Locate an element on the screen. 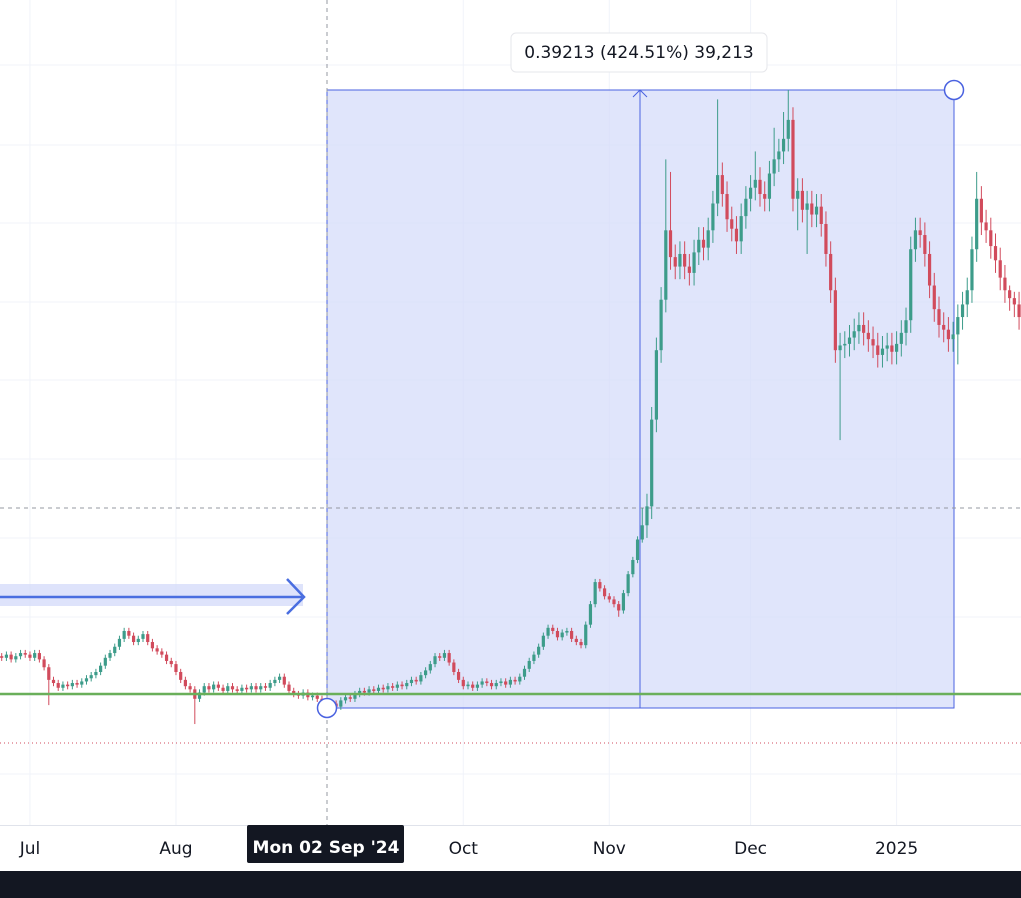 Image resolution: width=1021 pixels, height=898 pixels. crosshair-label: Mon 02 Sep '24 is located at coordinates (326, 848).